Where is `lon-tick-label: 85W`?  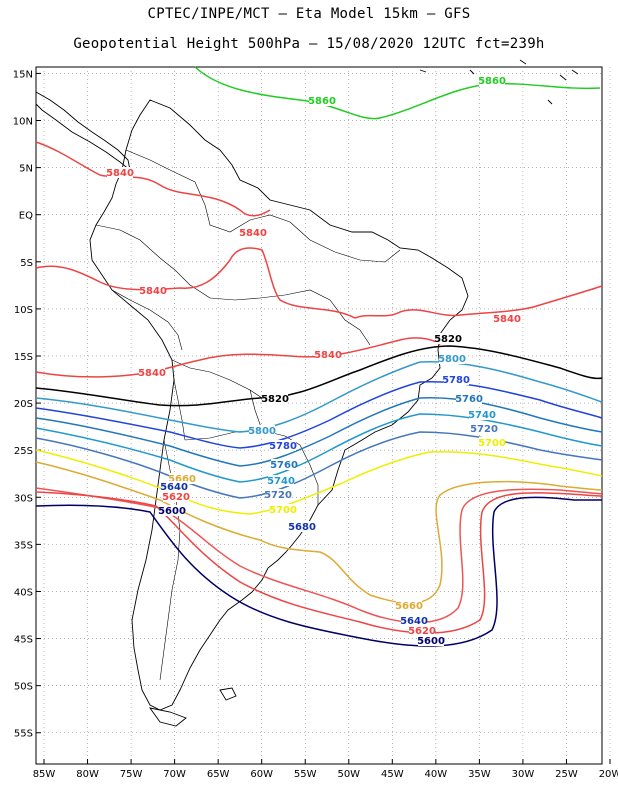 lon-tick-label: 85W is located at coordinates (44, 774).